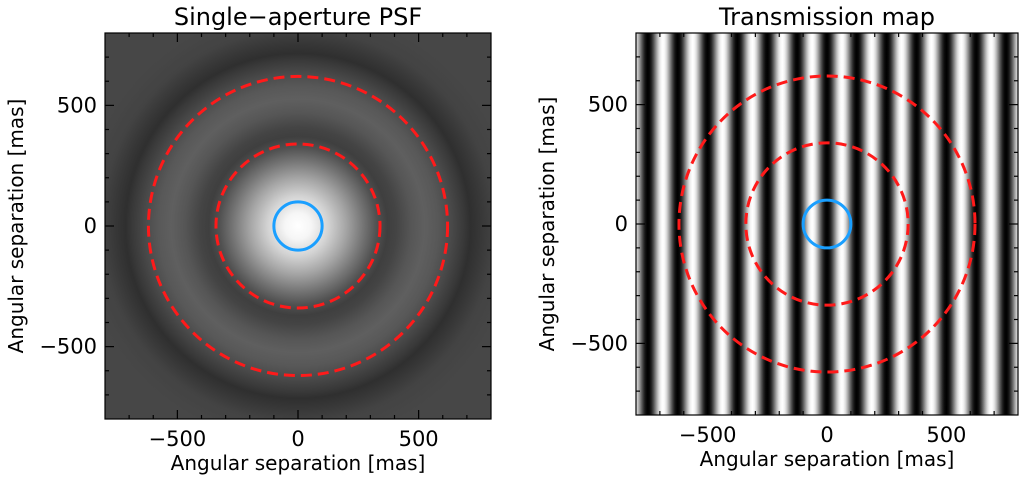 The height and width of the screenshot is (481, 1024). I want to click on psf-panel-title: Single−aperture PSF, so click(298, 17).